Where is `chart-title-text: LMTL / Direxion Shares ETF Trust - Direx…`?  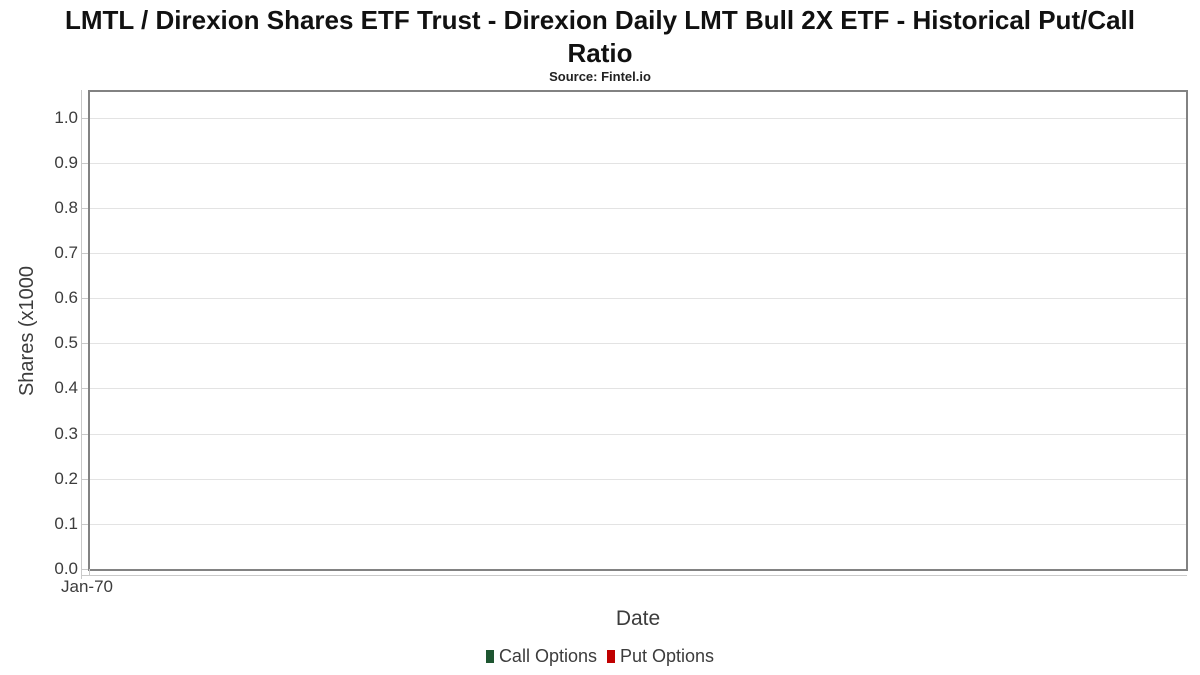 chart-title-text: LMTL / Direxion Shares ETF Trust - Direx… is located at coordinates (600, 36).